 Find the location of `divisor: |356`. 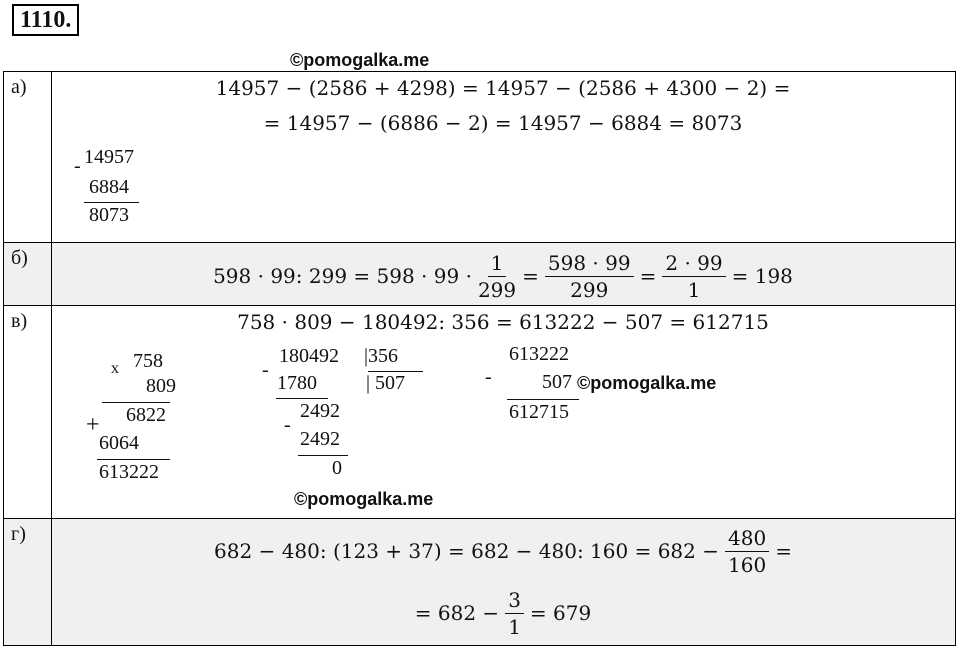

divisor: |356 is located at coordinates (381, 356).